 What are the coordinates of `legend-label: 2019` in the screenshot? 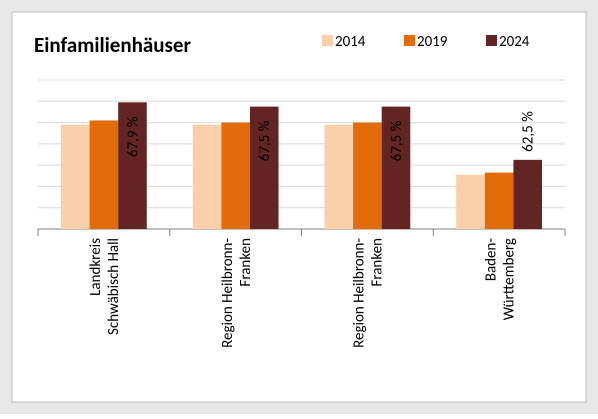 It's located at (432, 42).